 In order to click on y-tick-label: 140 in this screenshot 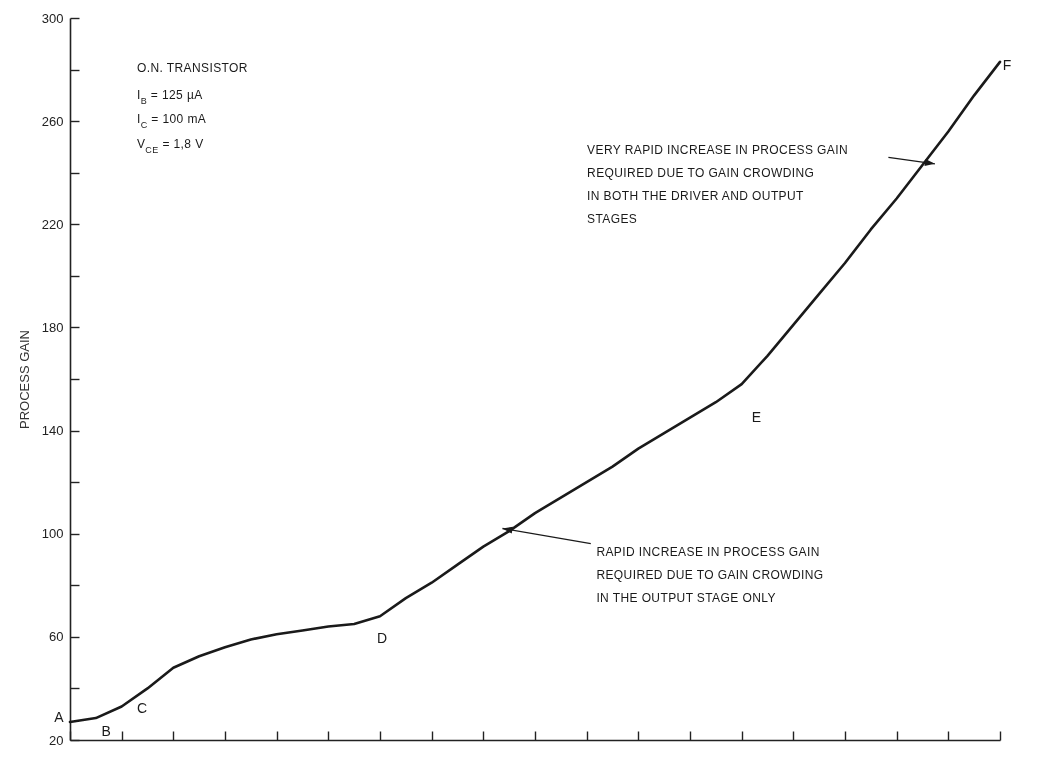, I will do `click(52, 431)`.